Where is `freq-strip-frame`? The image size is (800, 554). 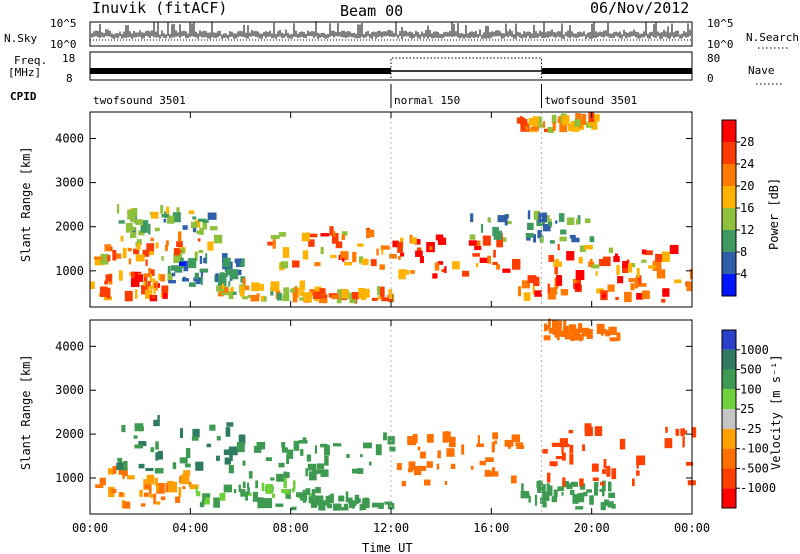
freq-strip-frame is located at coordinates (391, 66).